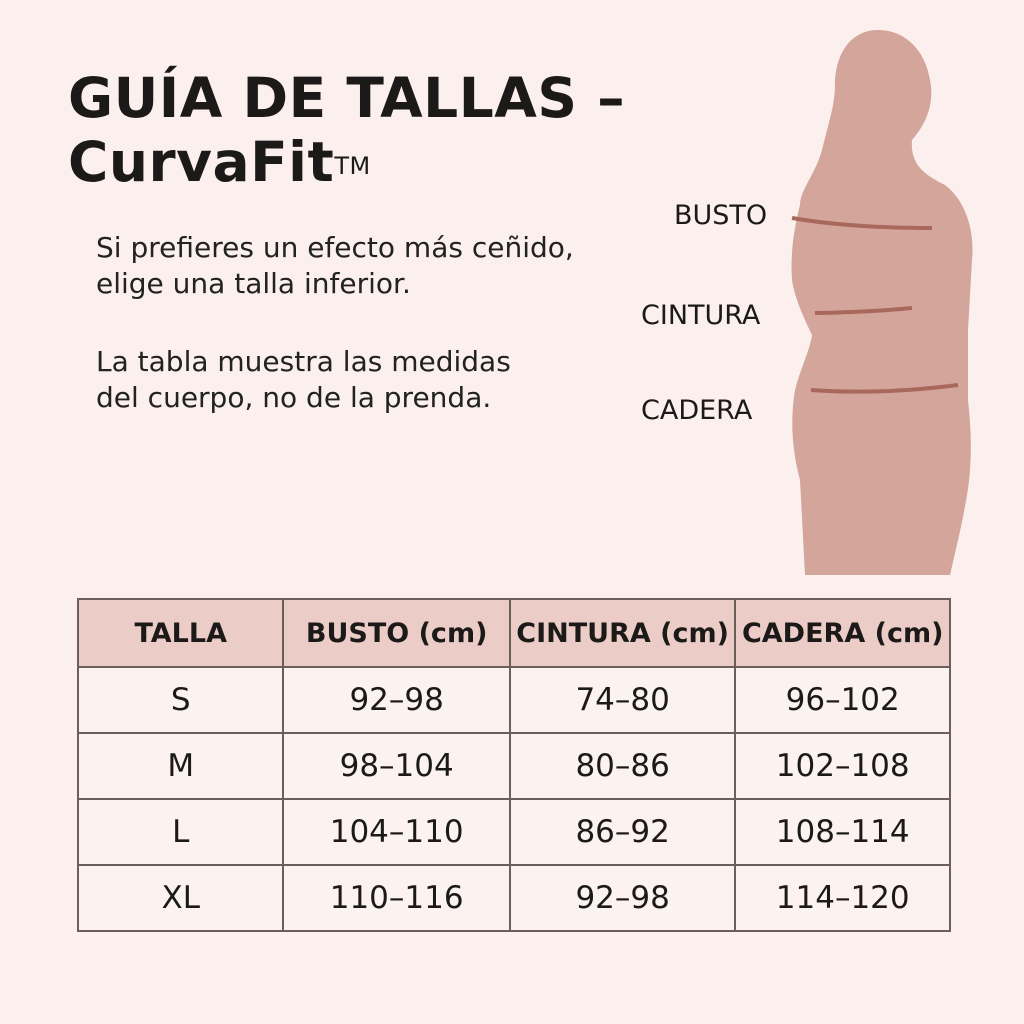 Image resolution: width=1024 pixels, height=1024 pixels. I want to click on table-row: S 92–98 74–80 96–102, so click(513, 700).